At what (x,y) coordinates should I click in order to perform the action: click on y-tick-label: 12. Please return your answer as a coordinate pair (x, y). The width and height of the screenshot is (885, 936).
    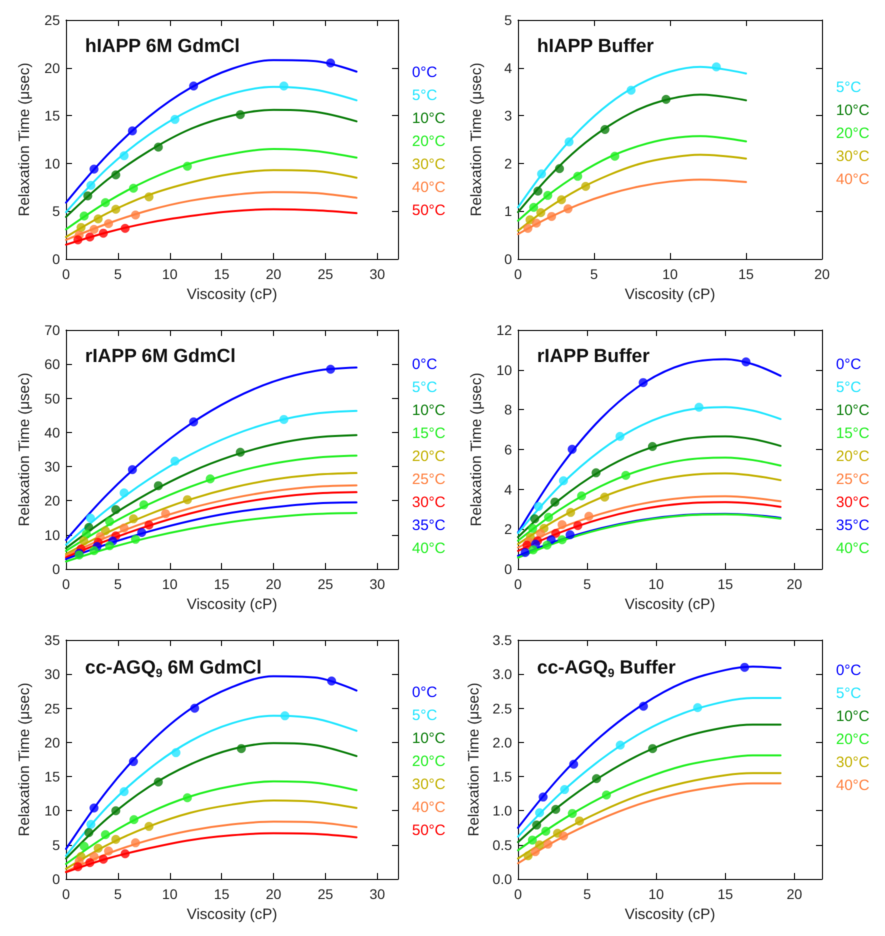
    Looking at the image, I should click on (504, 330).